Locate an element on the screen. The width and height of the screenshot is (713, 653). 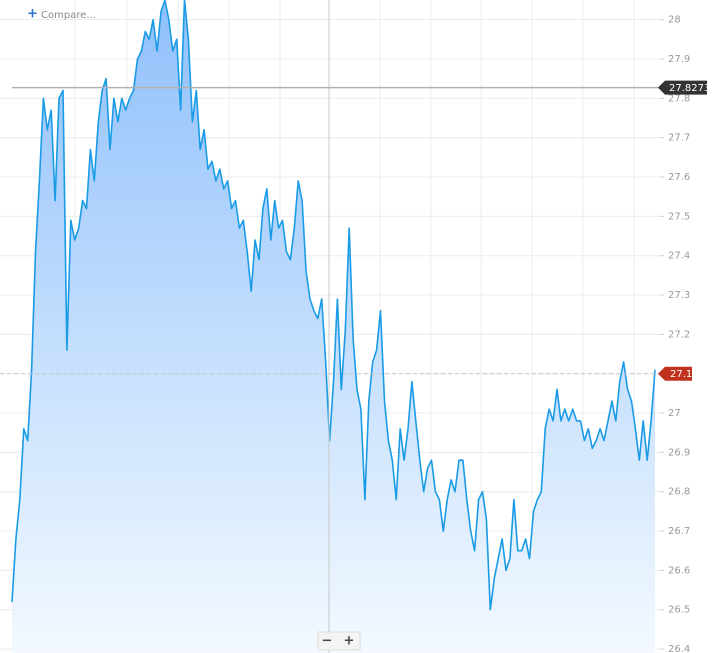
zoom-out: − is located at coordinates (327, 641).